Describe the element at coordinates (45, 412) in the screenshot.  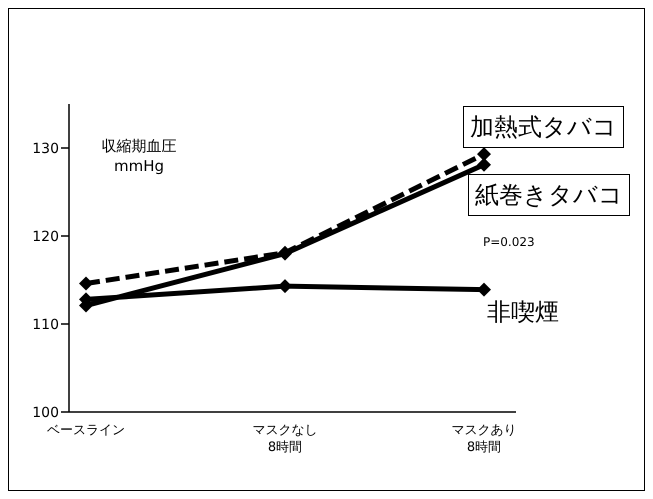
I see `y-tick-label: 100` at that location.